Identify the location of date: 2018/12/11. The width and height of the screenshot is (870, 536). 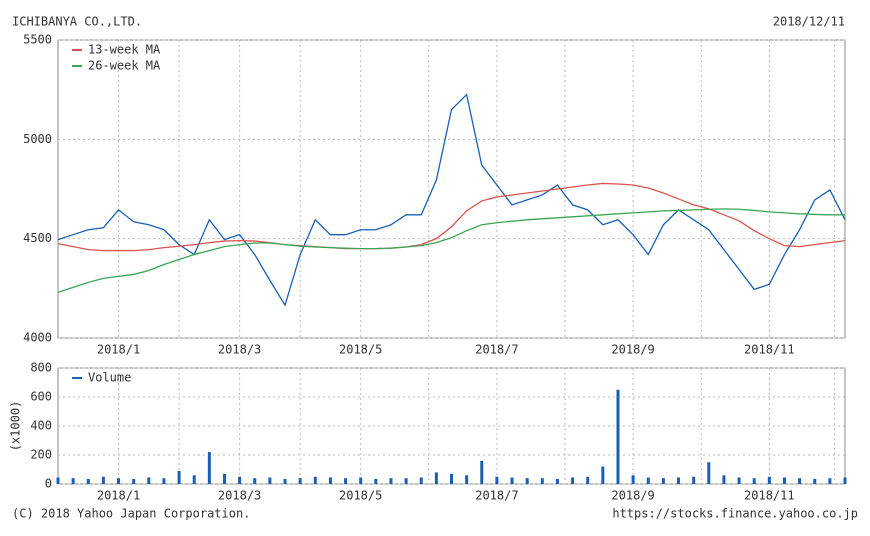
(809, 22).